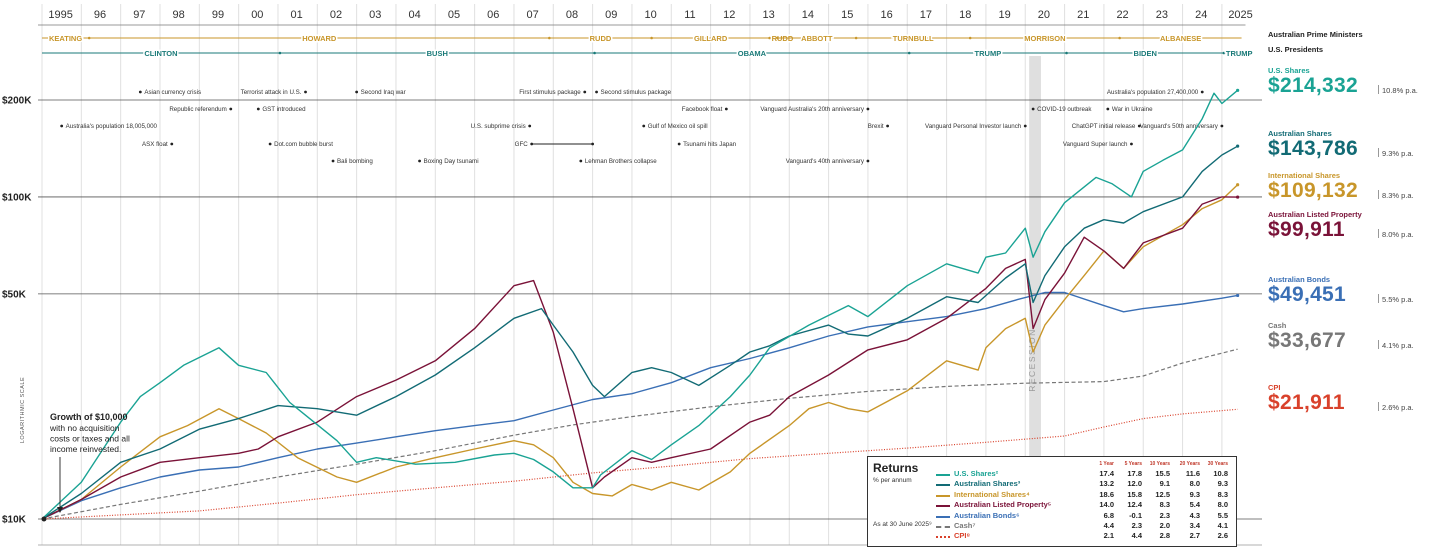 This screenshot has width=1434, height=548. What do you see at coordinates (284, 109) in the screenshot?
I see `event-label: GST introduced` at bounding box center [284, 109].